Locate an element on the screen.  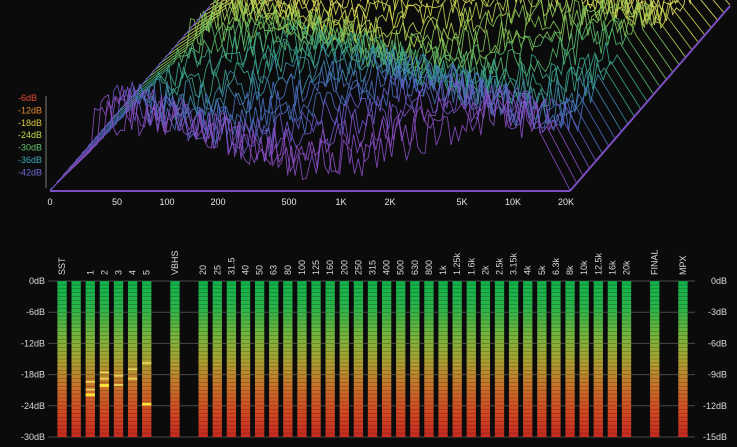
frequency-tick-label: 2K is located at coordinates (389, 202).